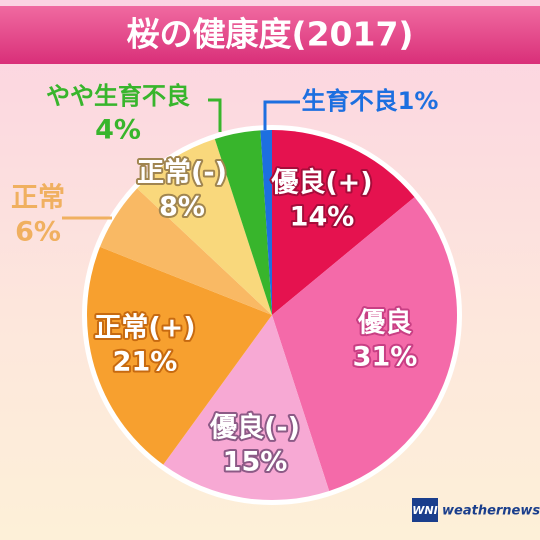 The image size is (540, 540). What do you see at coordinates (118, 130) in the screenshot?
I see `value-label: 4%` at bounding box center [118, 130].